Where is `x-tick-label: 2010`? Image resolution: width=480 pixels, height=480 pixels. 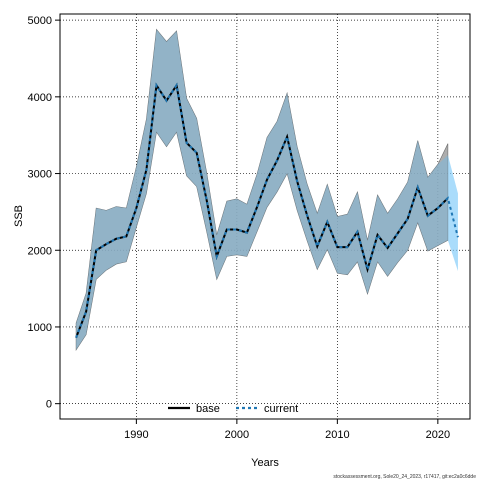 x-tick-label: 2010 is located at coordinates (337, 435).